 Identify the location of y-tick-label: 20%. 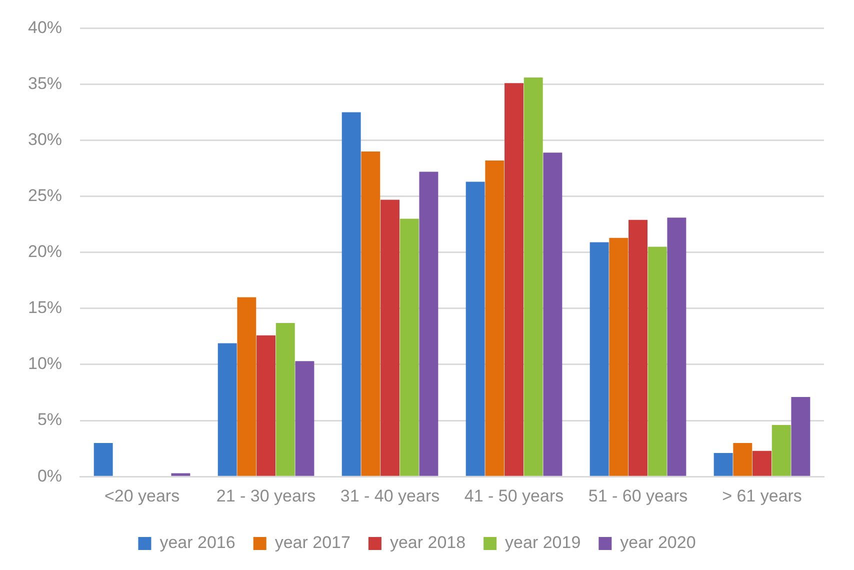
(45, 252).